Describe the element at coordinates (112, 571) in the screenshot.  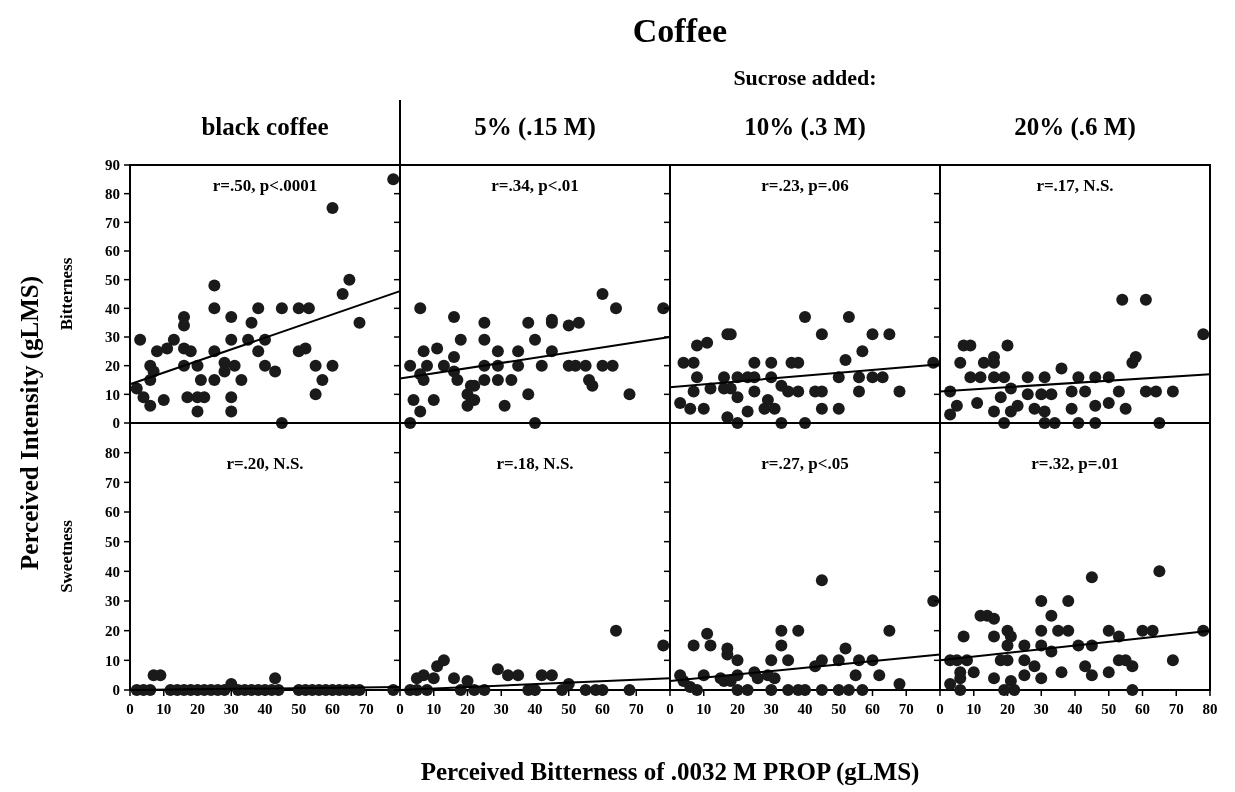
I see `y-tick-label: 40` at that location.